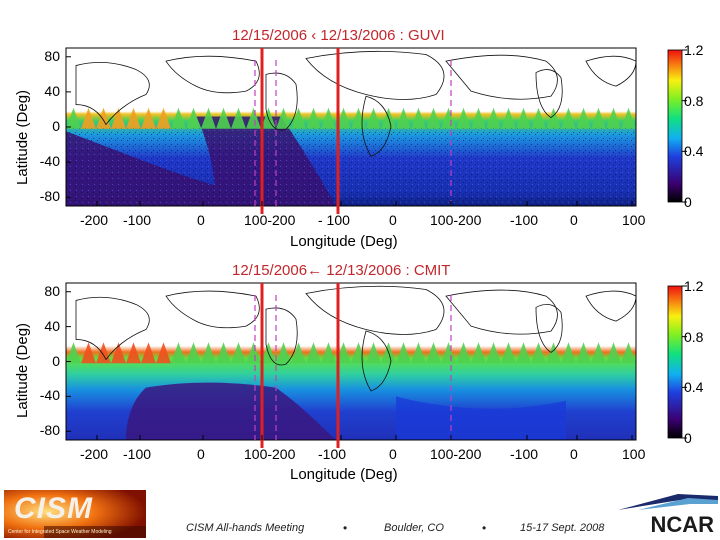 This screenshot has width=720, height=540. What do you see at coordinates (351, 118) in the screenshot?
I see `guvi-swath-teeth` at bounding box center [351, 118].